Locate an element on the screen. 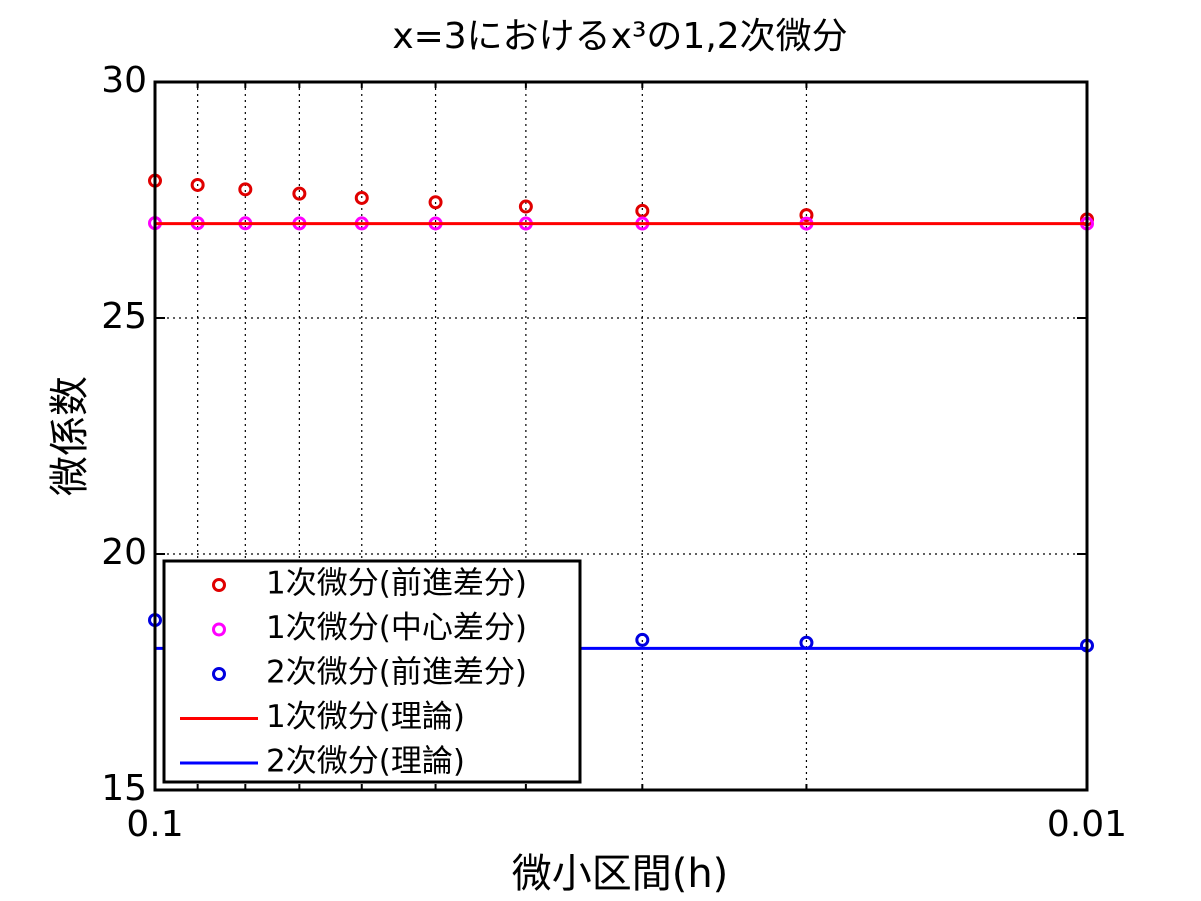 Image resolution: width=1201 pixels, height=901 pixels. y-tick-label: 25 is located at coordinates (124, 316).